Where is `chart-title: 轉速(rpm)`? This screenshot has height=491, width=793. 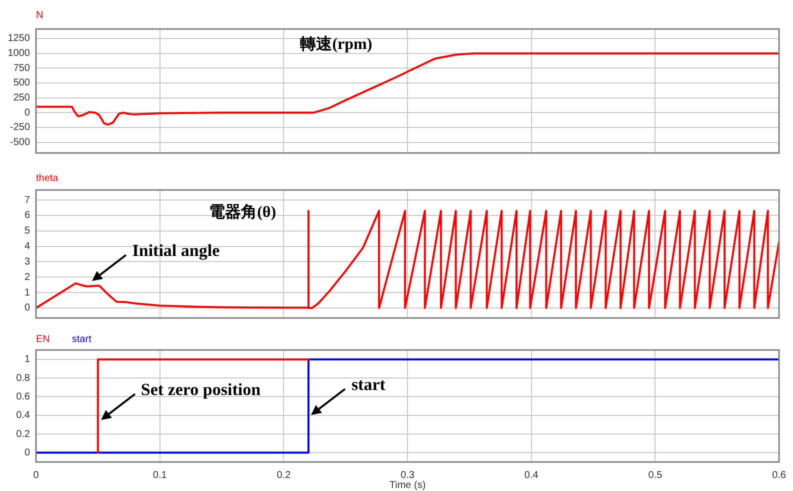 chart-title: 轉速(rpm) is located at coordinates (335, 44).